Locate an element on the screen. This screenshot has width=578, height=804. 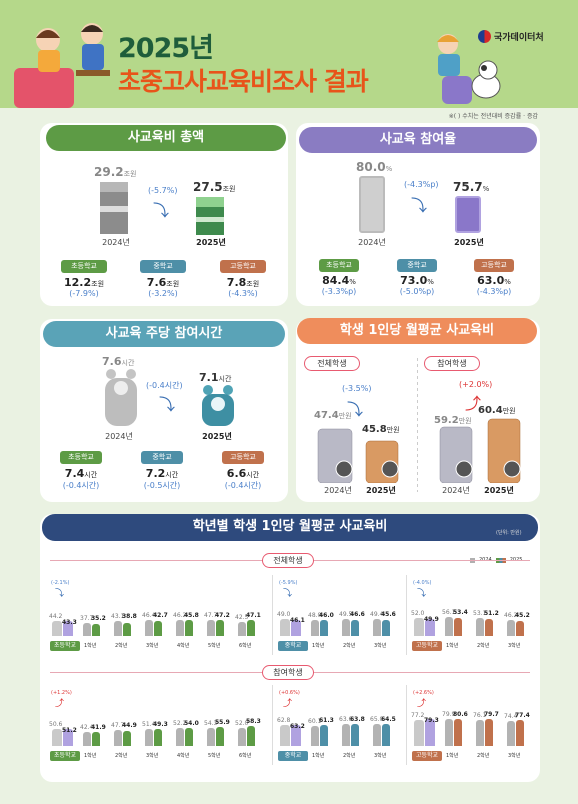
monthly-all-2025-num: 45.8 is located at coordinates (374, 429).